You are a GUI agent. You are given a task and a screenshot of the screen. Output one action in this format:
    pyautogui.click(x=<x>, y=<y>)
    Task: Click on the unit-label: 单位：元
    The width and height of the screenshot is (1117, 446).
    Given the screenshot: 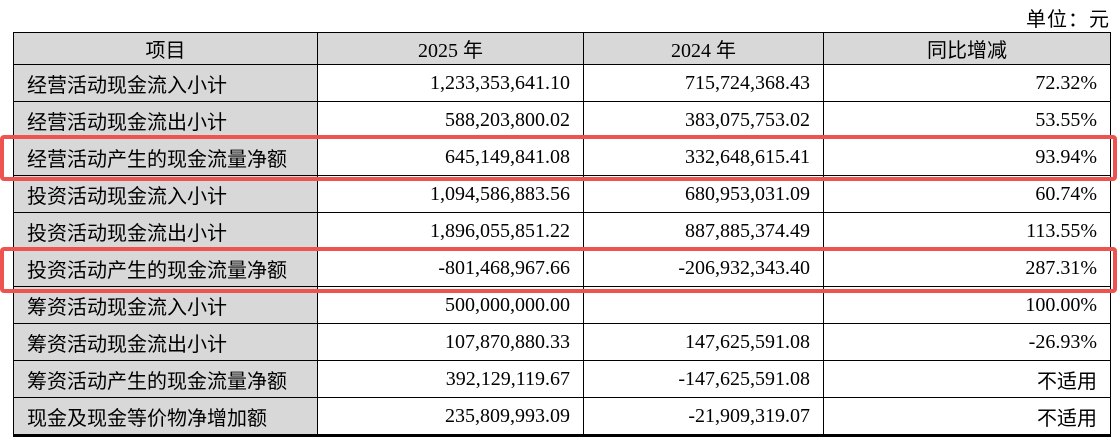 What is the action you would take?
    pyautogui.click(x=1068, y=20)
    